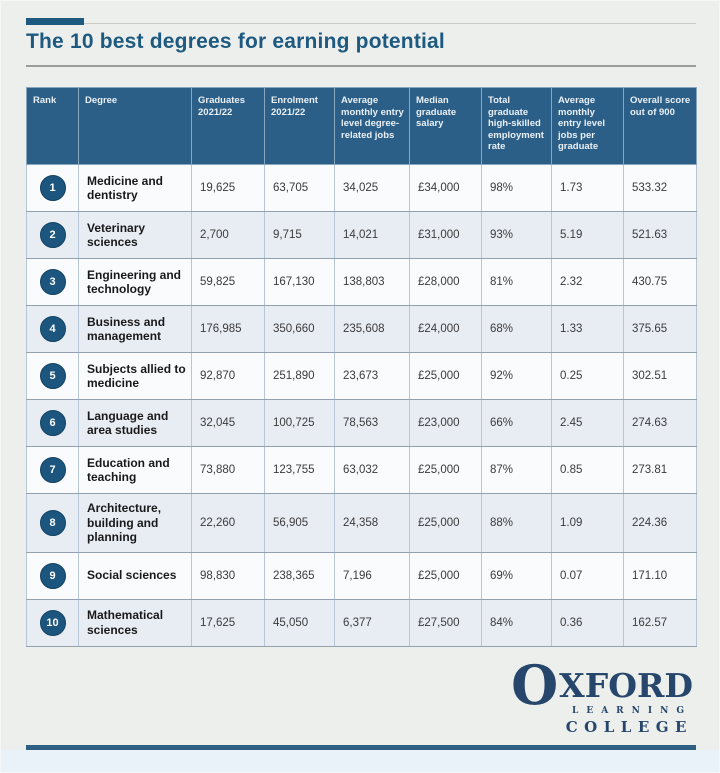 The width and height of the screenshot is (720, 773). I want to click on value-cell: 69%, so click(516, 575).